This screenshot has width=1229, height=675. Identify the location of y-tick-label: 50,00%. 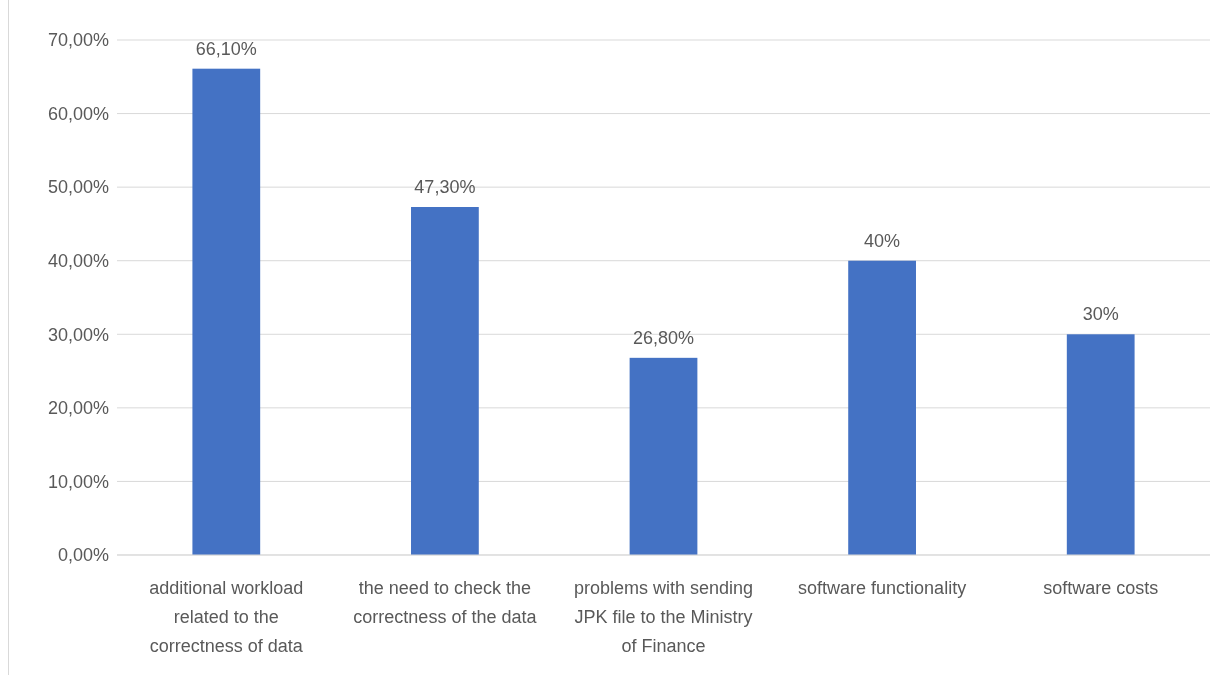
(78, 187).